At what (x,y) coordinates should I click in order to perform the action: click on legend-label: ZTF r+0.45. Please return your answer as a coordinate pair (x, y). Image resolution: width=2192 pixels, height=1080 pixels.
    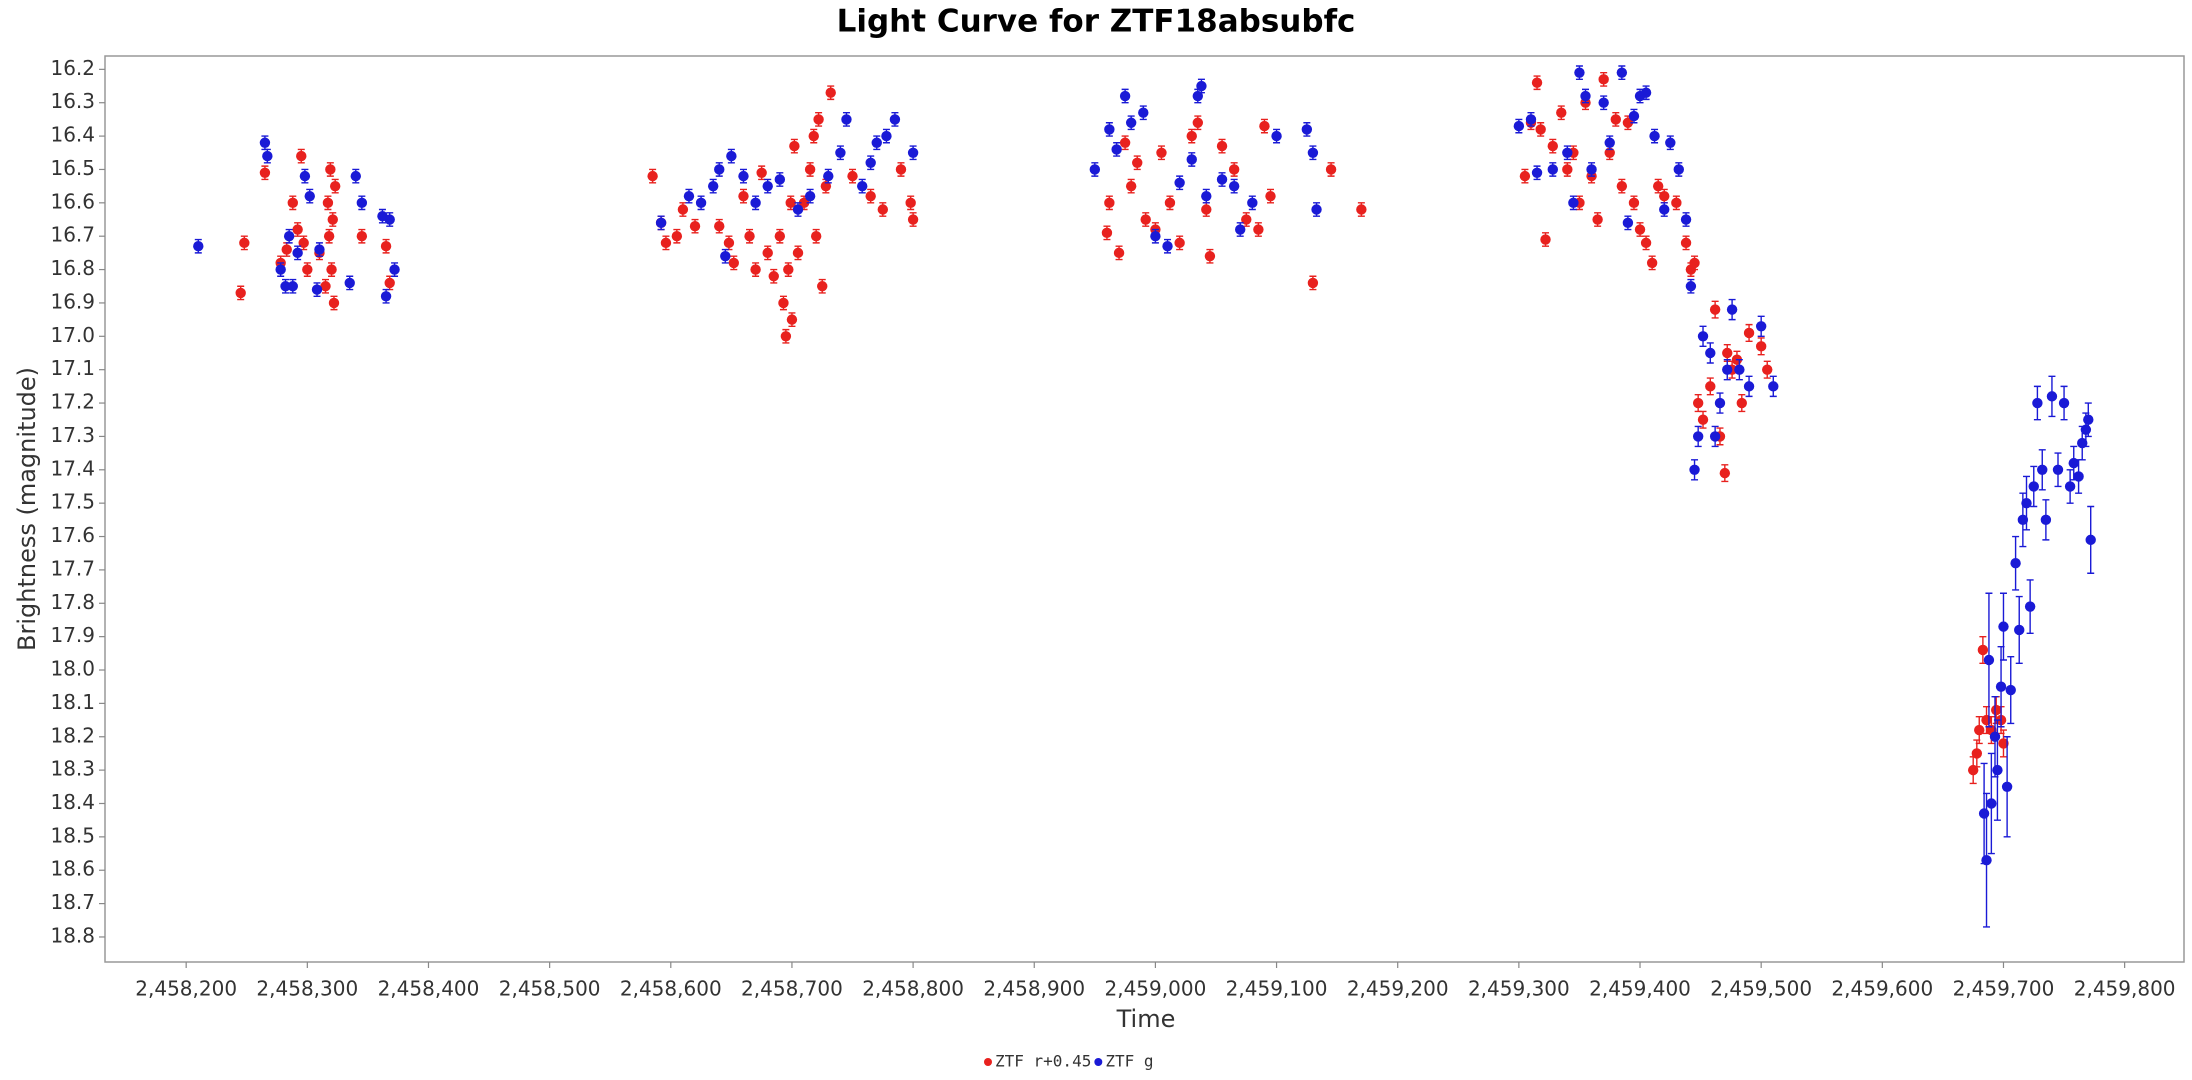
    Looking at the image, I should click on (1043, 1061).